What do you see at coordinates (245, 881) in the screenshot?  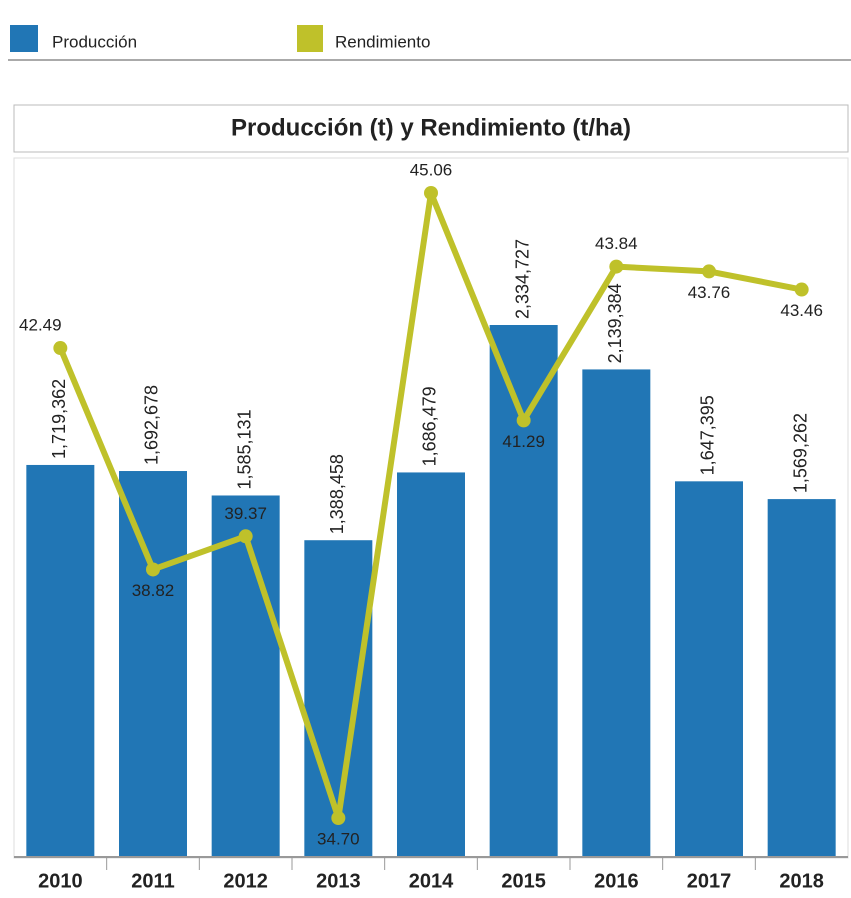 I see `x-tick-label: 2012` at bounding box center [245, 881].